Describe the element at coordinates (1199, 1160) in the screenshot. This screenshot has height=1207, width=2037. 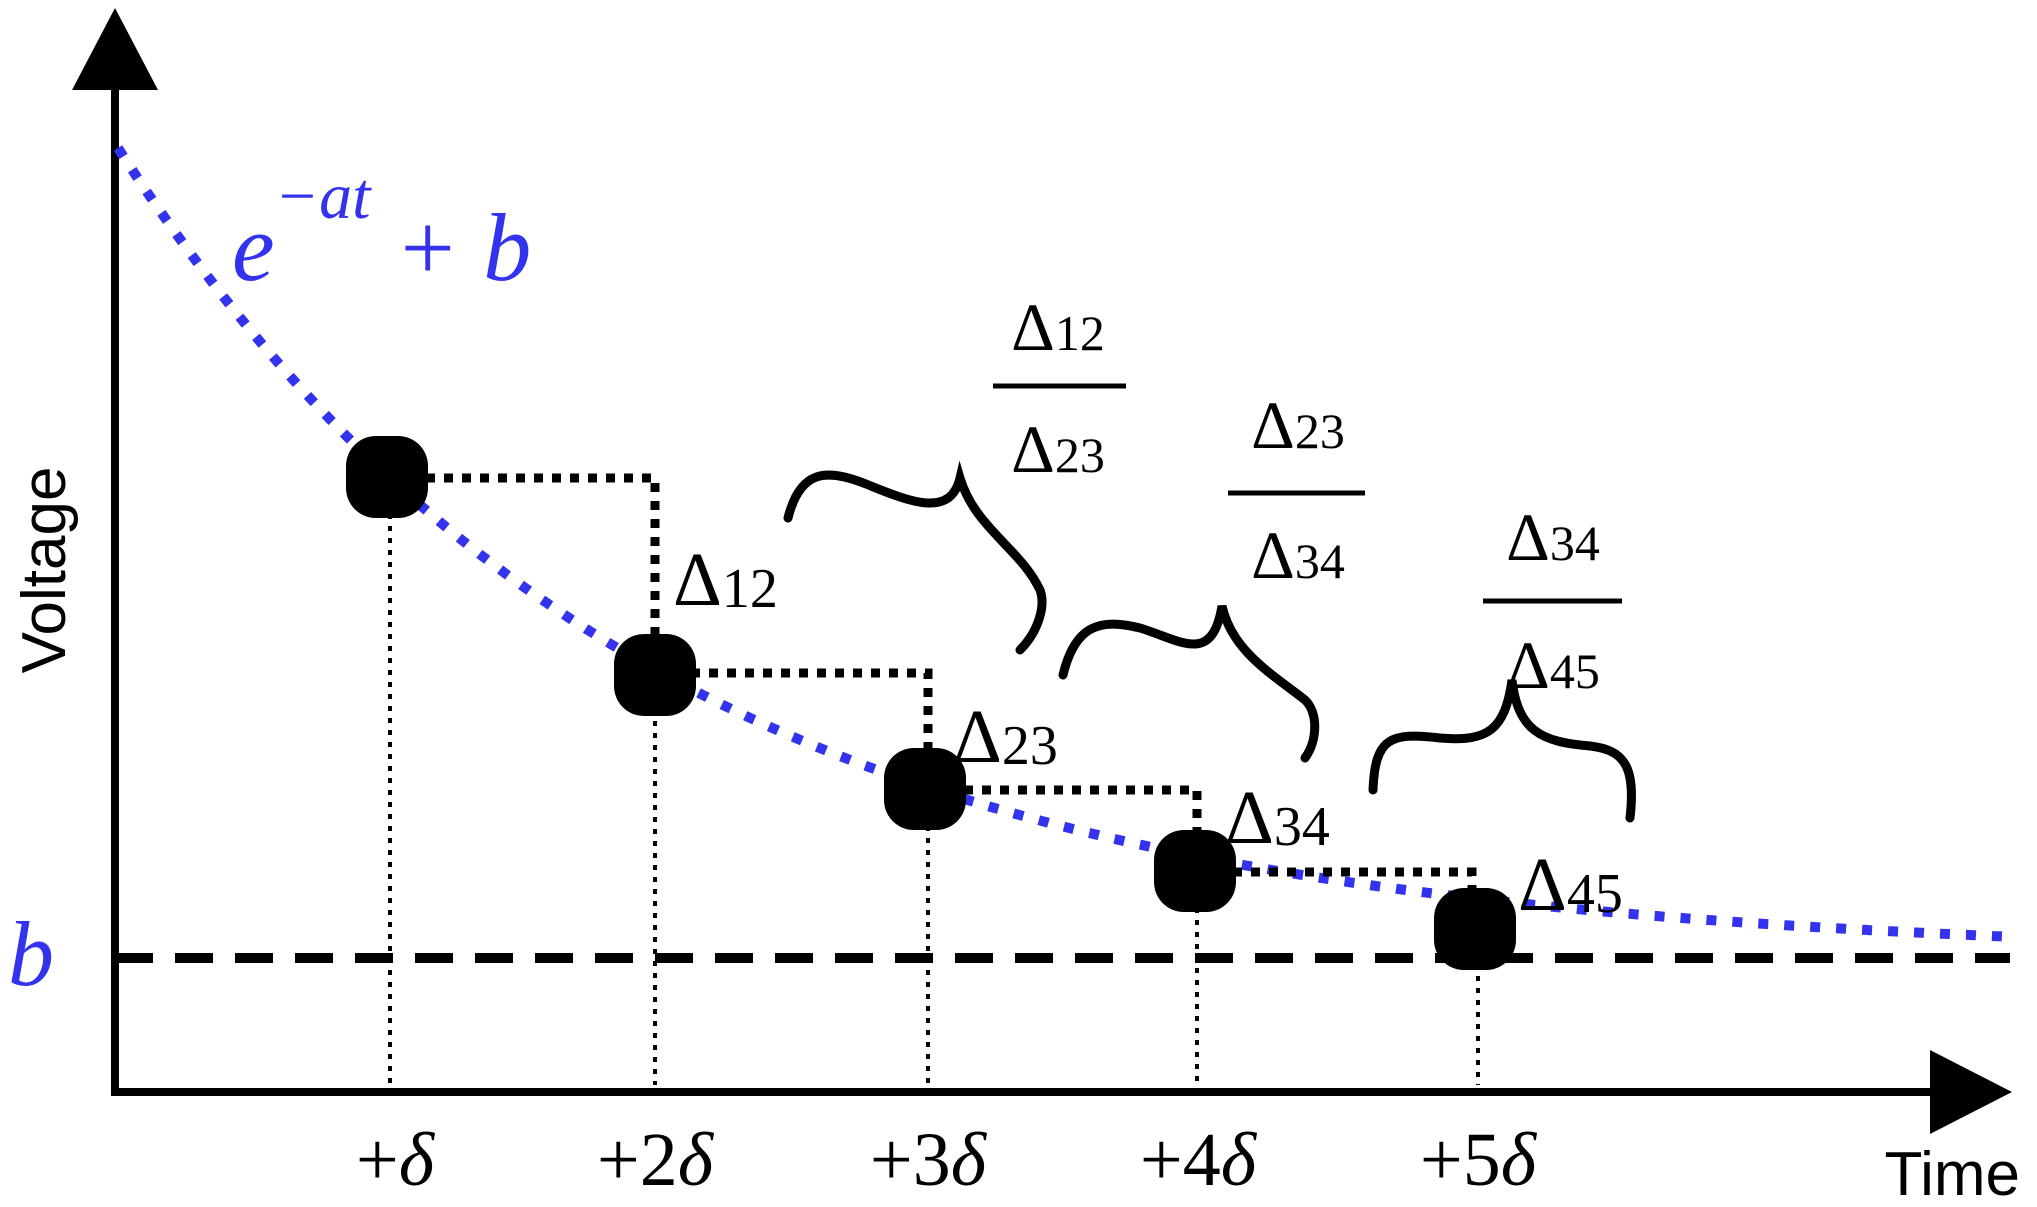
I see `tick-label: +4δ` at that location.